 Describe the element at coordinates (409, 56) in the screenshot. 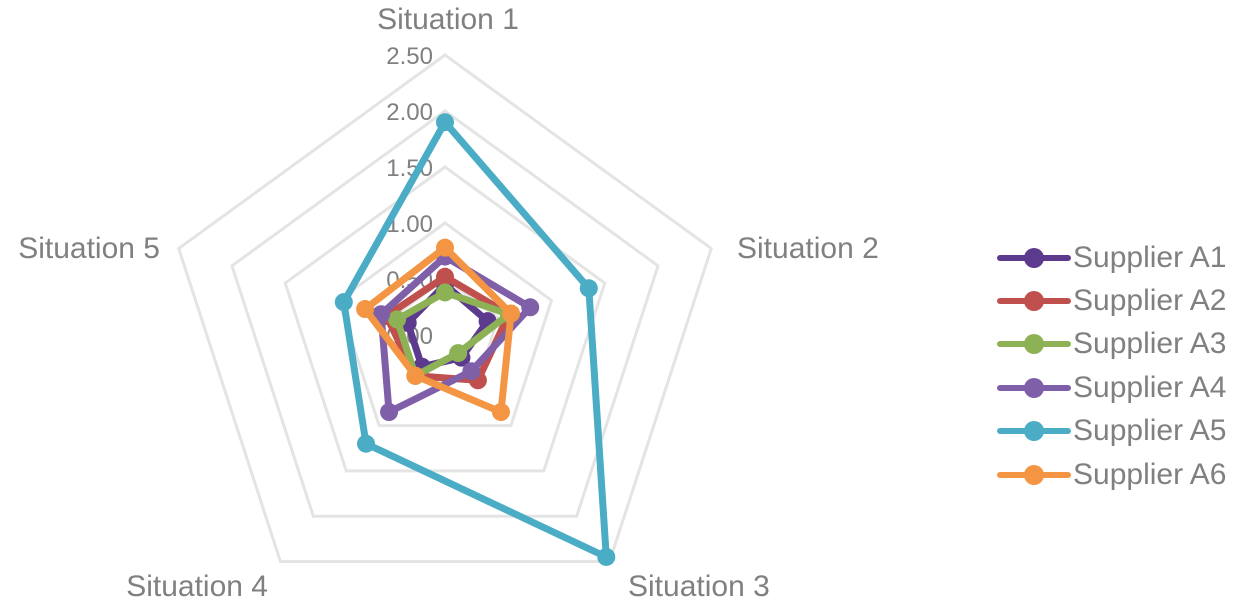

I see `tick-label-5: 2.50` at that location.